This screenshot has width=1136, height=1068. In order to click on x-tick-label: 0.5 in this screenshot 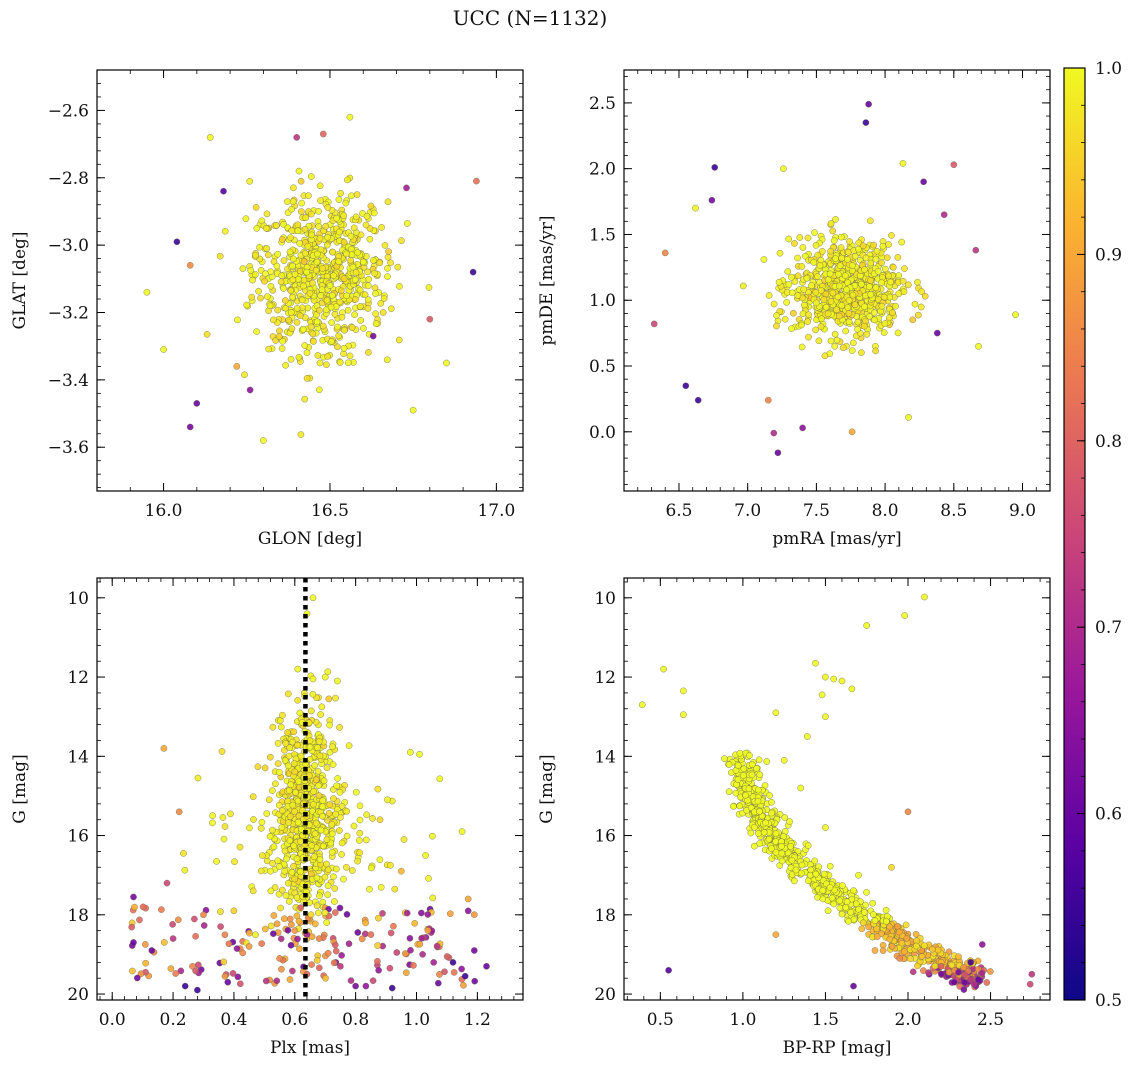, I will do `click(660, 1020)`.